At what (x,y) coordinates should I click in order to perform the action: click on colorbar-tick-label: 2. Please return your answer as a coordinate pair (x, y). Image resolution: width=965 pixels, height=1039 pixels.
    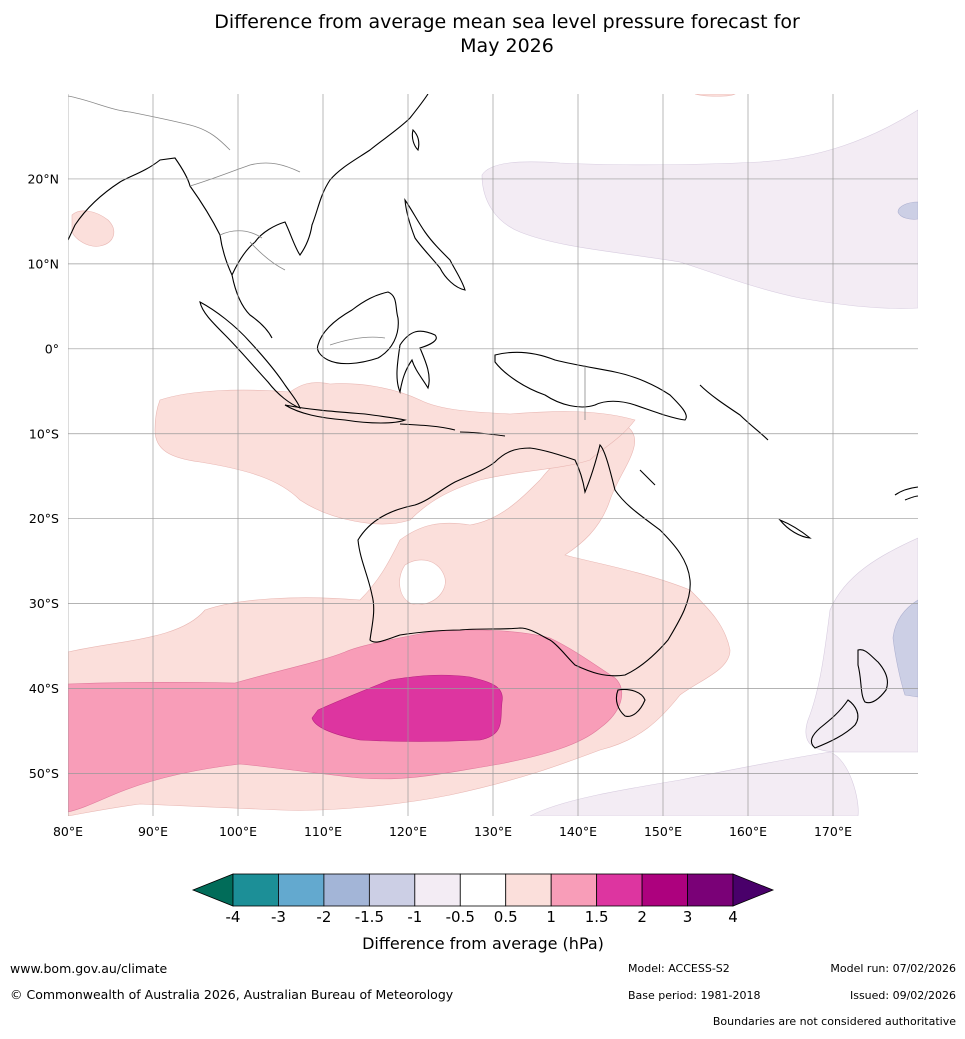
    Looking at the image, I should click on (642, 917).